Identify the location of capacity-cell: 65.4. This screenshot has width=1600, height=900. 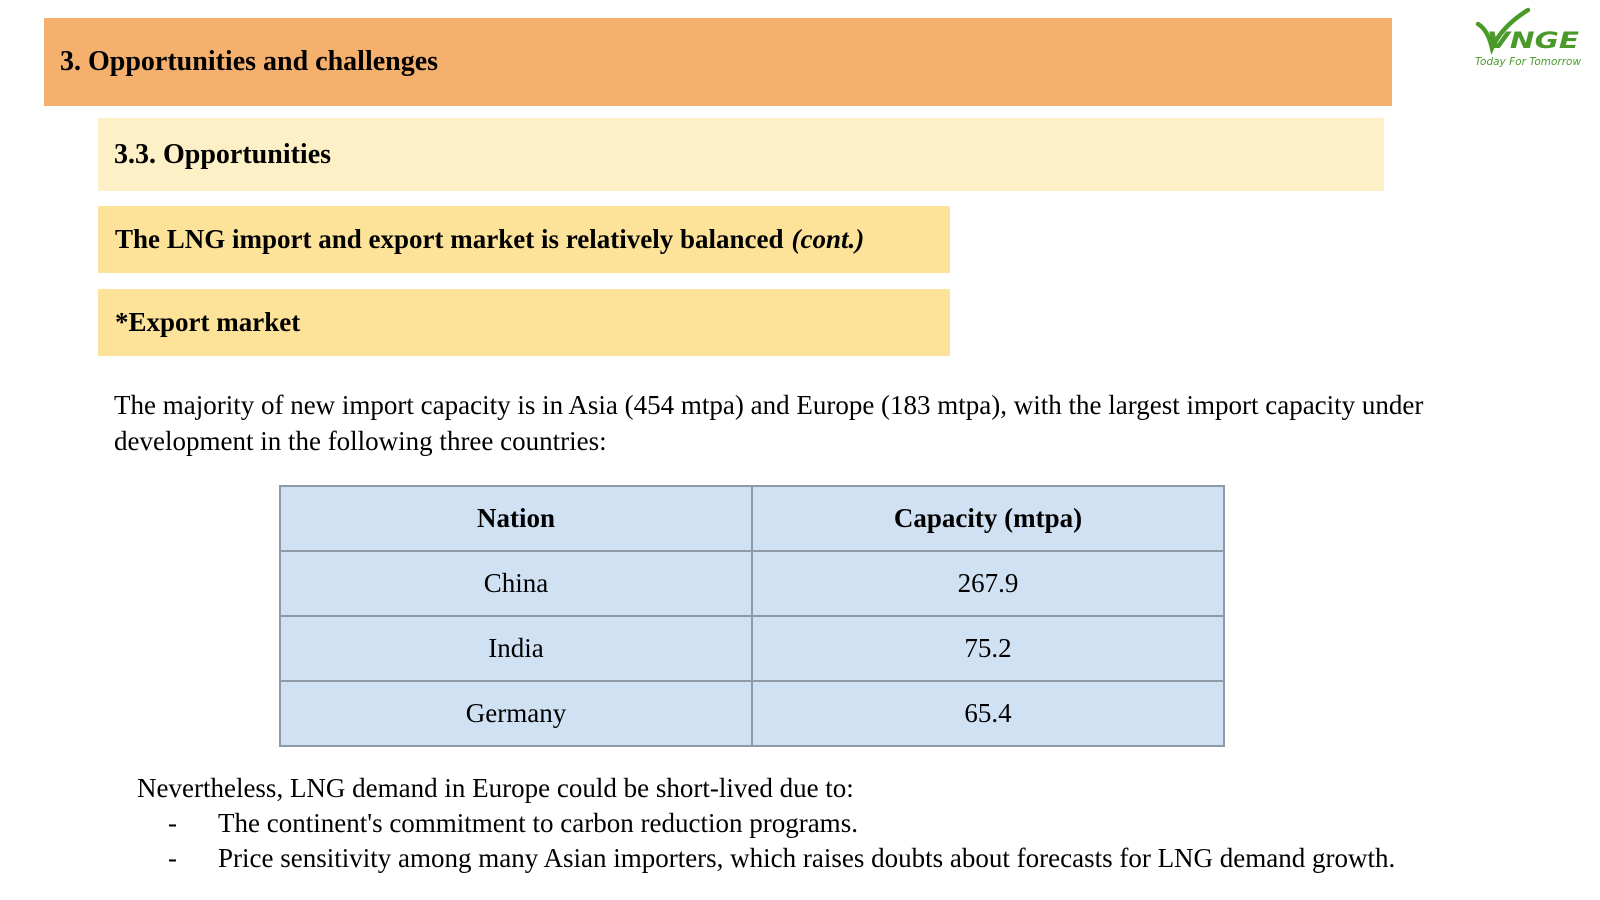
(988, 713).